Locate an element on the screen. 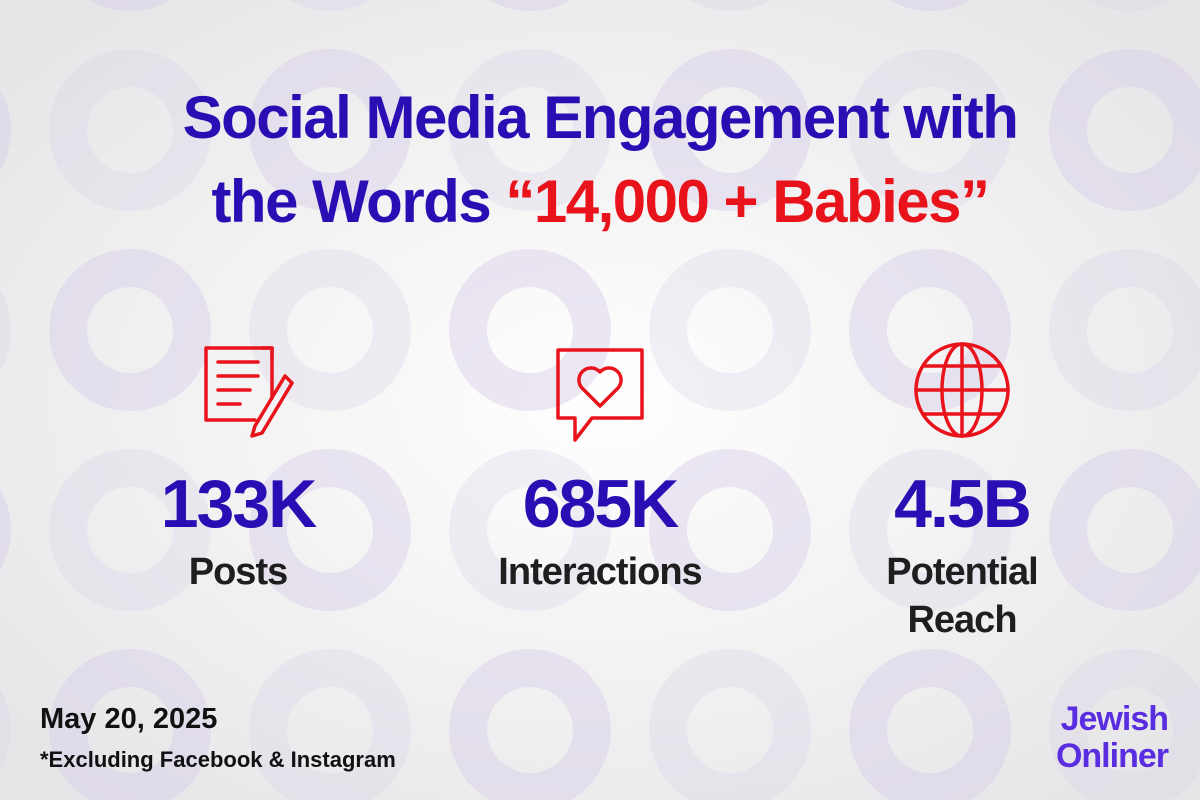 Image resolution: width=1200 pixels, height=800 pixels. stat-label: Interactions is located at coordinates (599, 572).